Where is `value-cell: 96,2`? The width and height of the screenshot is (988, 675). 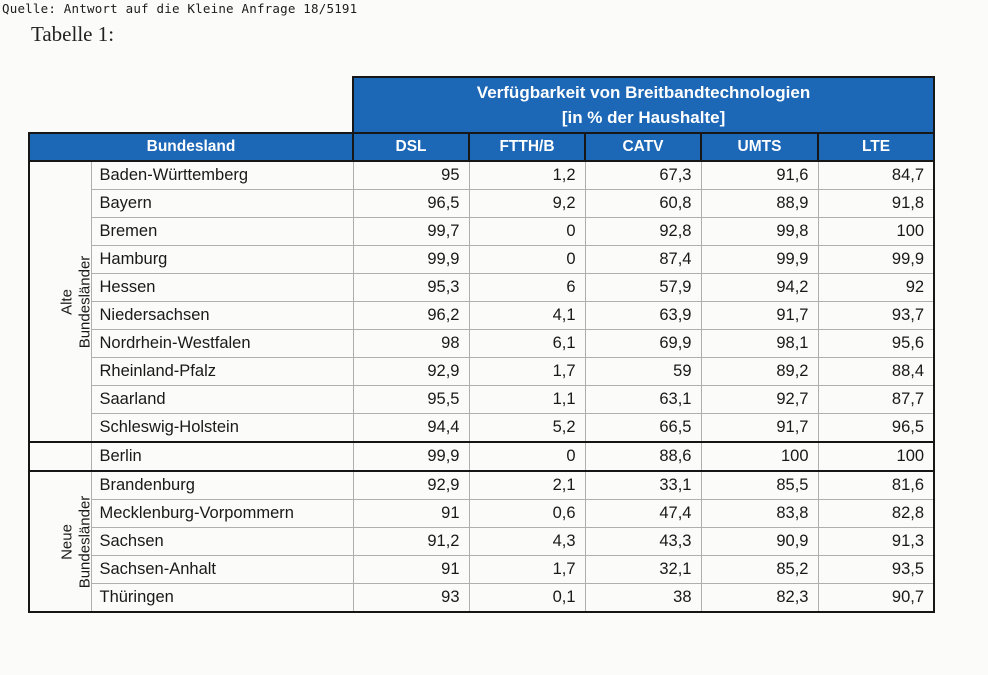
value-cell: 96,2 is located at coordinates (411, 315).